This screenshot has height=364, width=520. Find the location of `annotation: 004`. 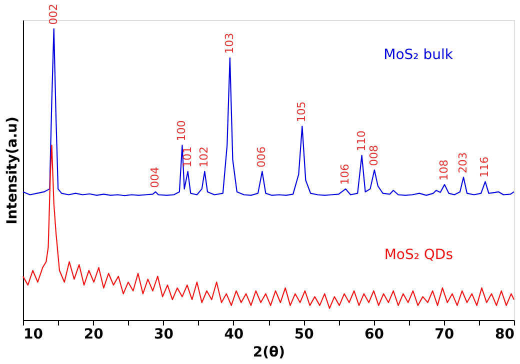

annotation: 004 is located at coordinates (155, 177).